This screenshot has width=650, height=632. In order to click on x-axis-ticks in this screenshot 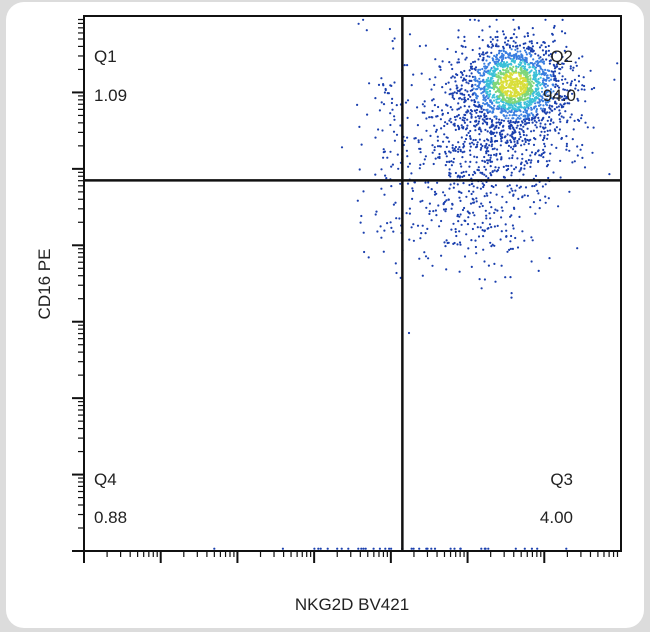, I will do `click(351, 557)`.